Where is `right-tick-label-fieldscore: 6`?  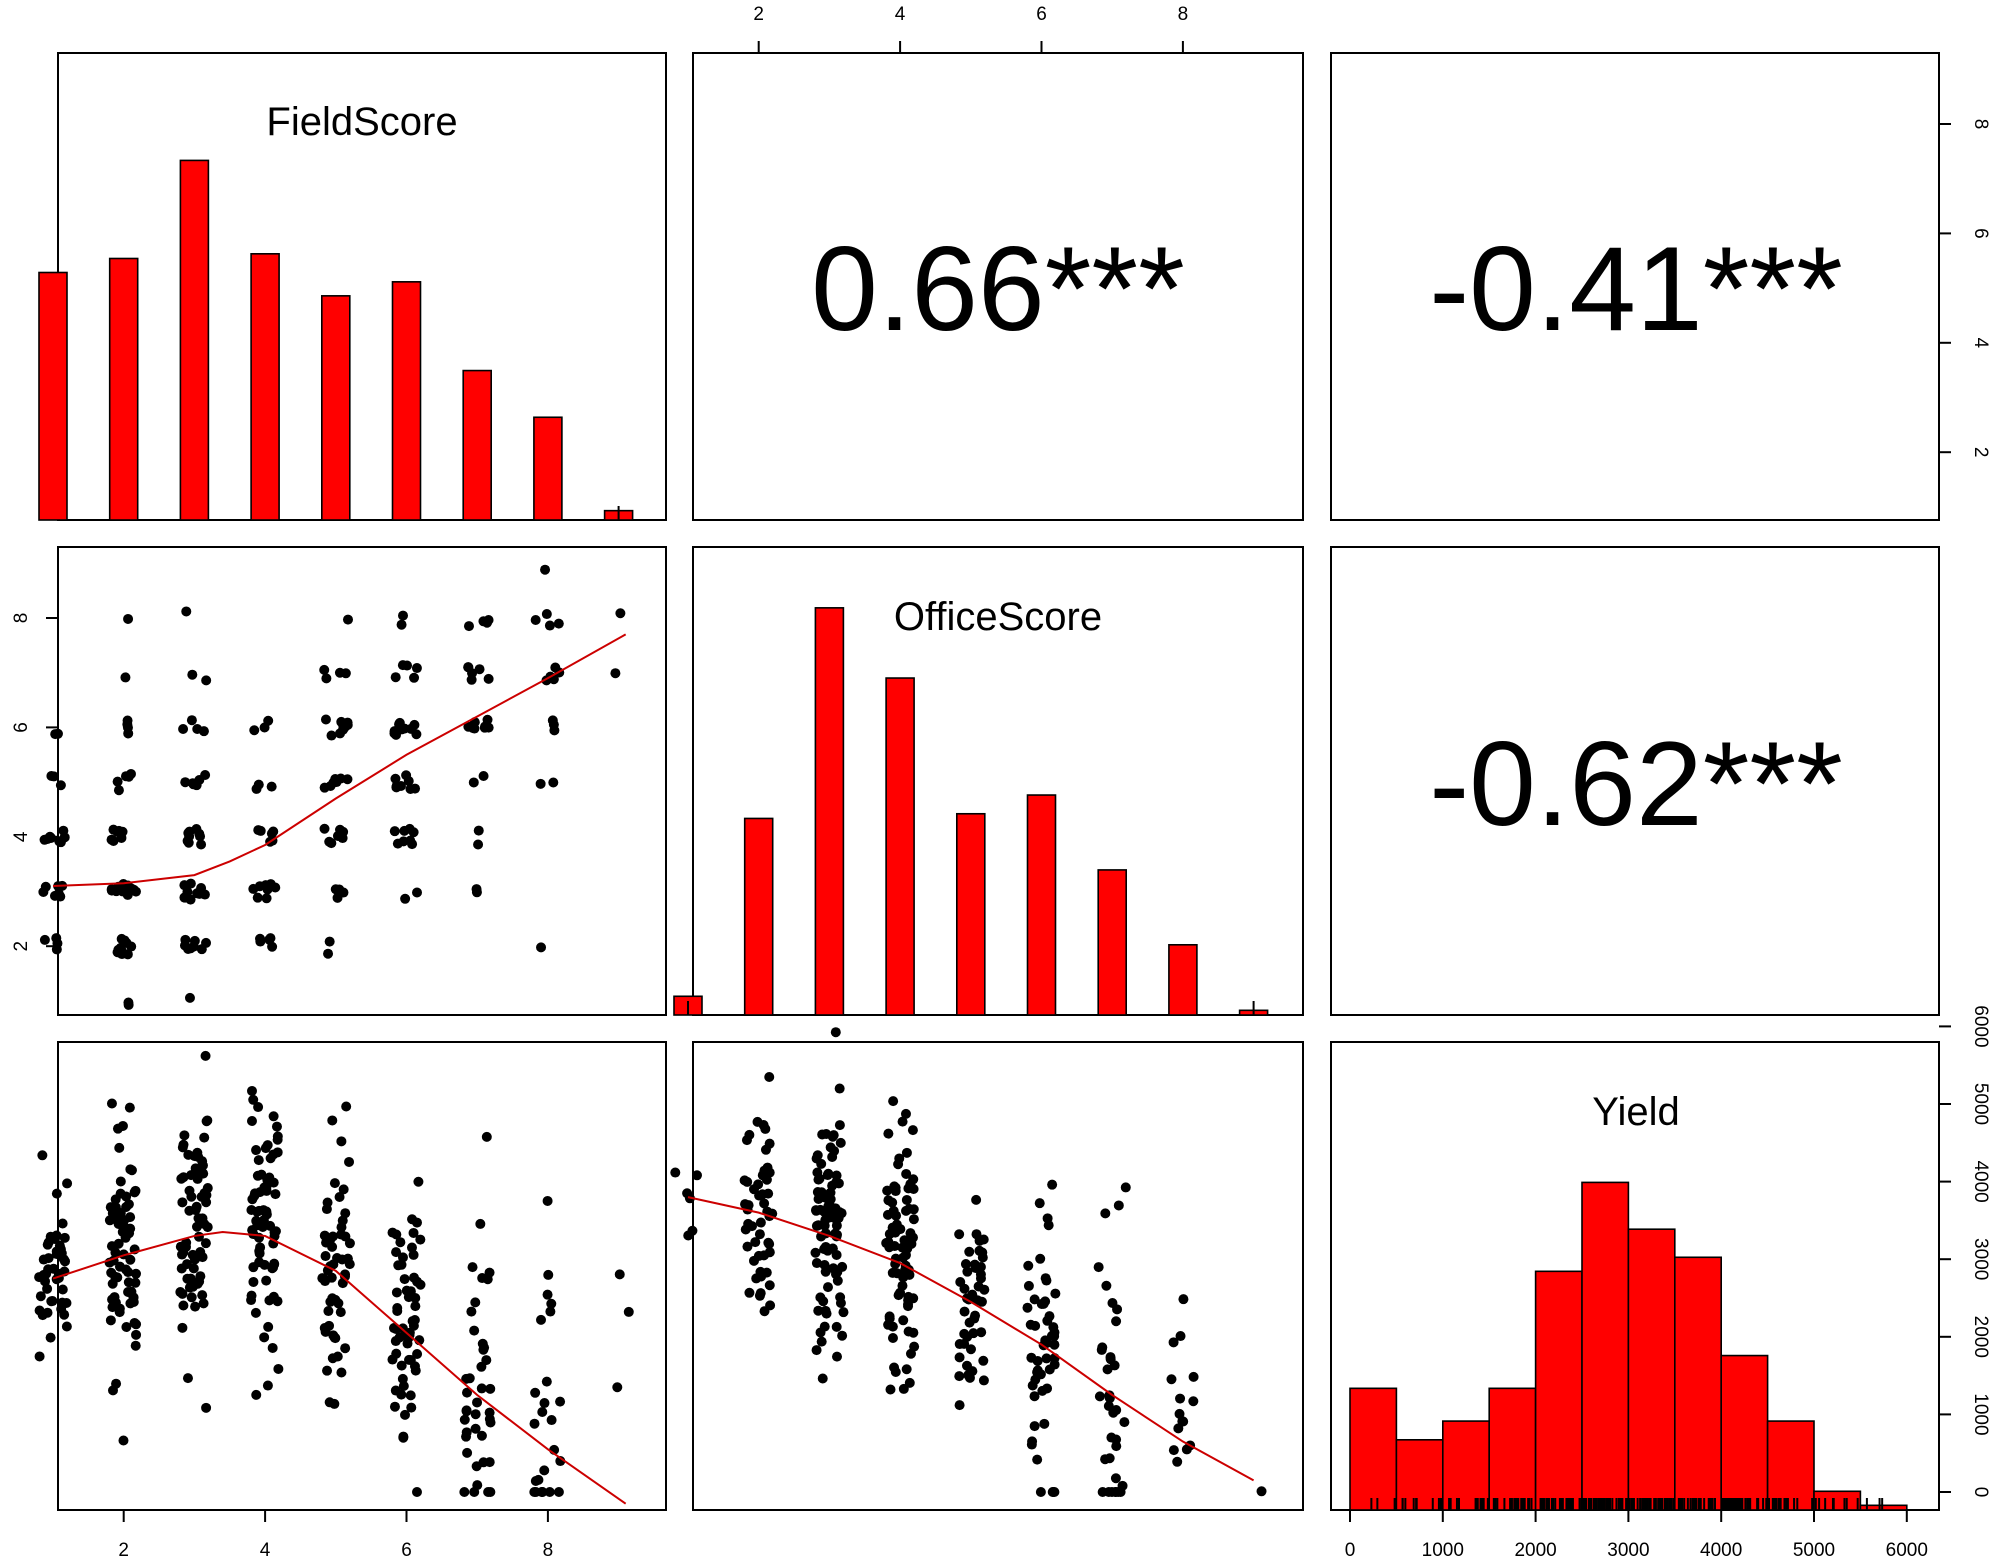
right-tick-label-fieldscore: 6 is located at coordinates (1980, 233).